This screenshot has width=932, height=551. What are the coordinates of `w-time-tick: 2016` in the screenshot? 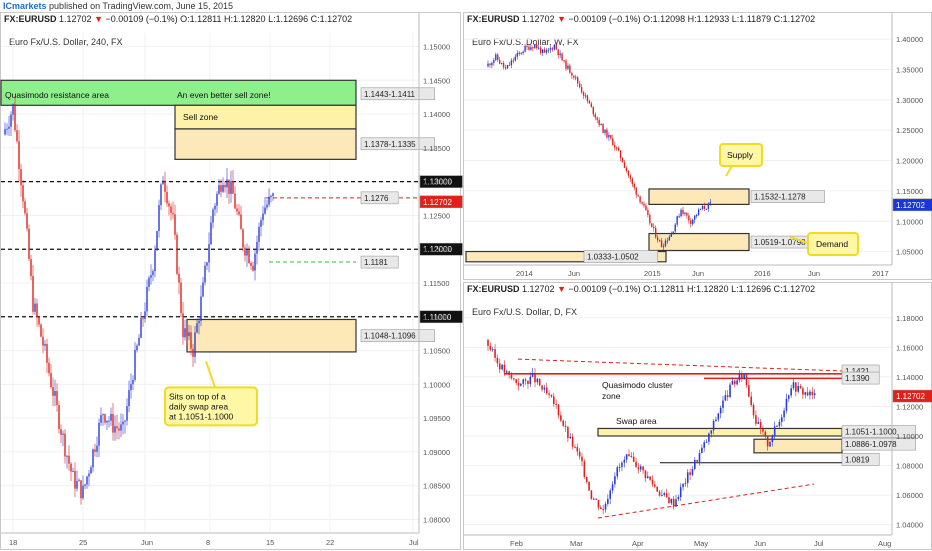 It's located at (762, 273).